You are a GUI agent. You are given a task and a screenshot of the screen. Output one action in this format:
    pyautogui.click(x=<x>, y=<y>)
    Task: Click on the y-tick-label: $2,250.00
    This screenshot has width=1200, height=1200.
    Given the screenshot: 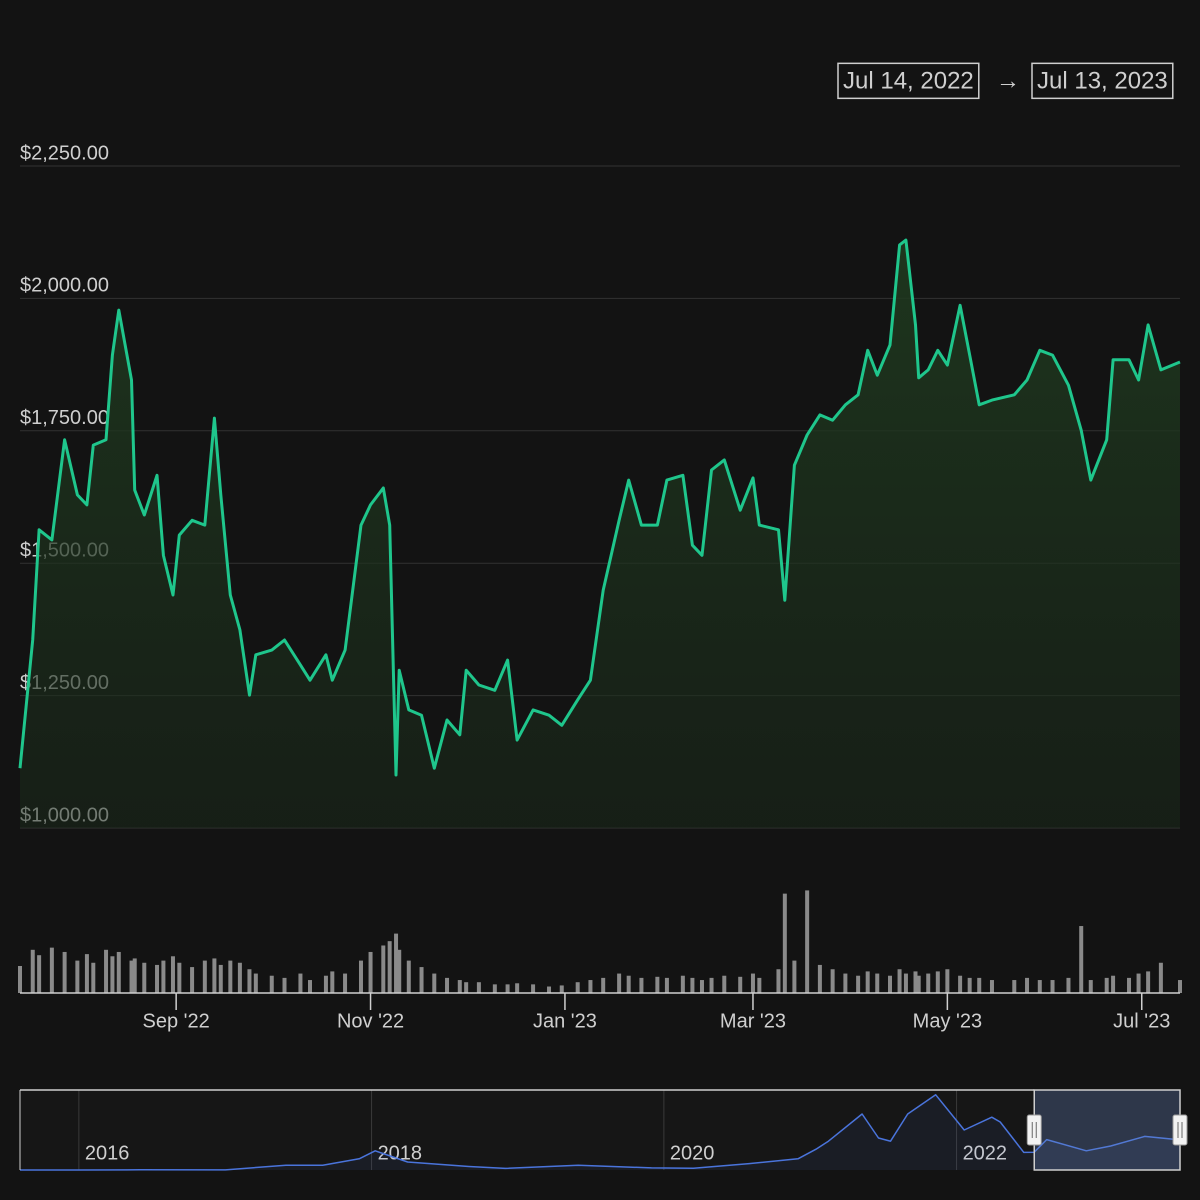 What is the action you would take?
    pyautogui.click(x=64, y=153)
    